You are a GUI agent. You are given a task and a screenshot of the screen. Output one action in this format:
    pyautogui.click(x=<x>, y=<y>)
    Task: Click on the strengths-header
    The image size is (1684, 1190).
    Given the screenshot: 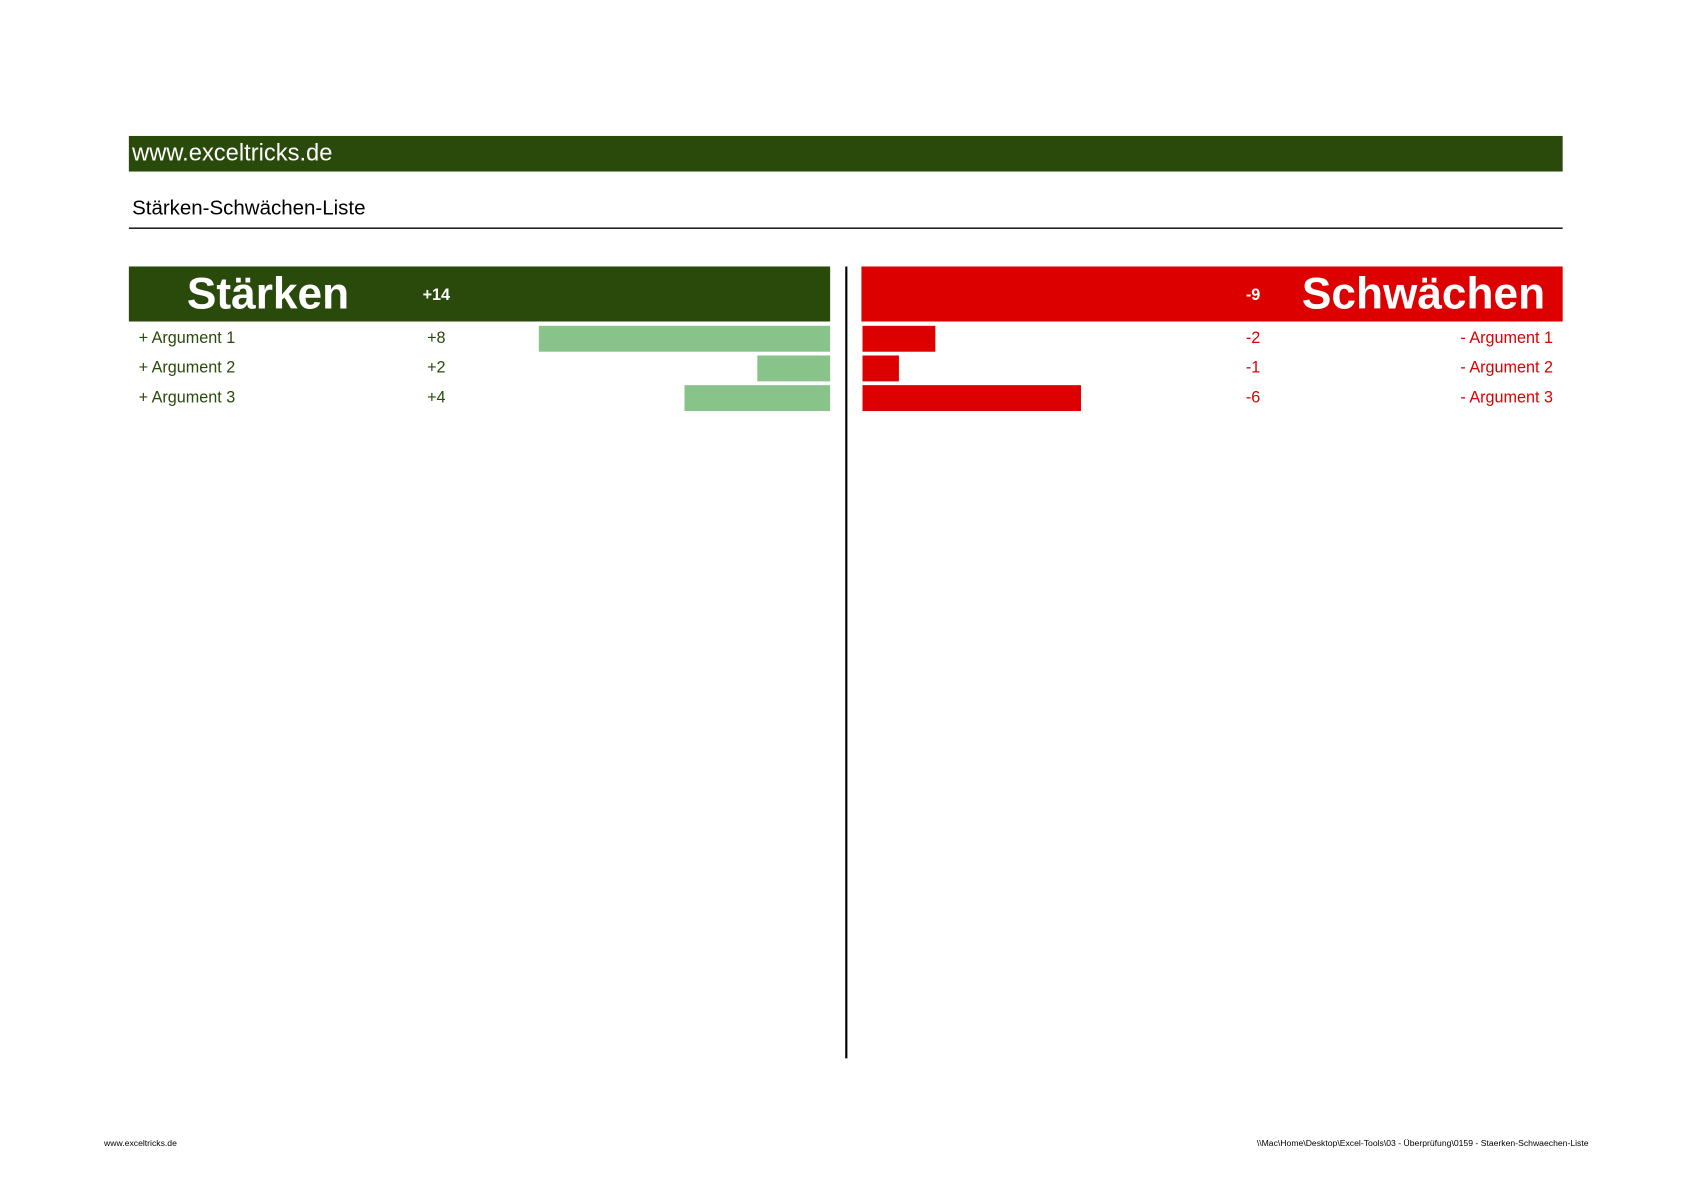 What is the action you would take?
    pyautogui.click(x=479, y=294)
    